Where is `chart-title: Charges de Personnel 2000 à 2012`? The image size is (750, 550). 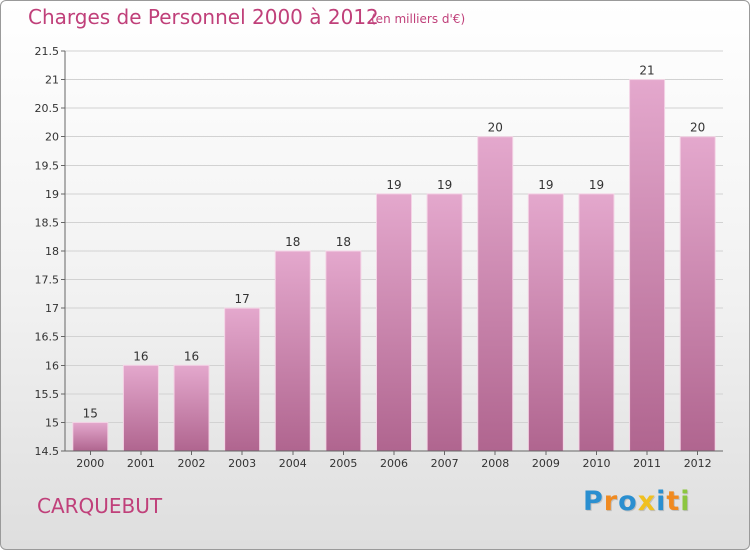 chart-title: Charges de Personnel 2000 à 2012 is located at coordinates (203, 17).